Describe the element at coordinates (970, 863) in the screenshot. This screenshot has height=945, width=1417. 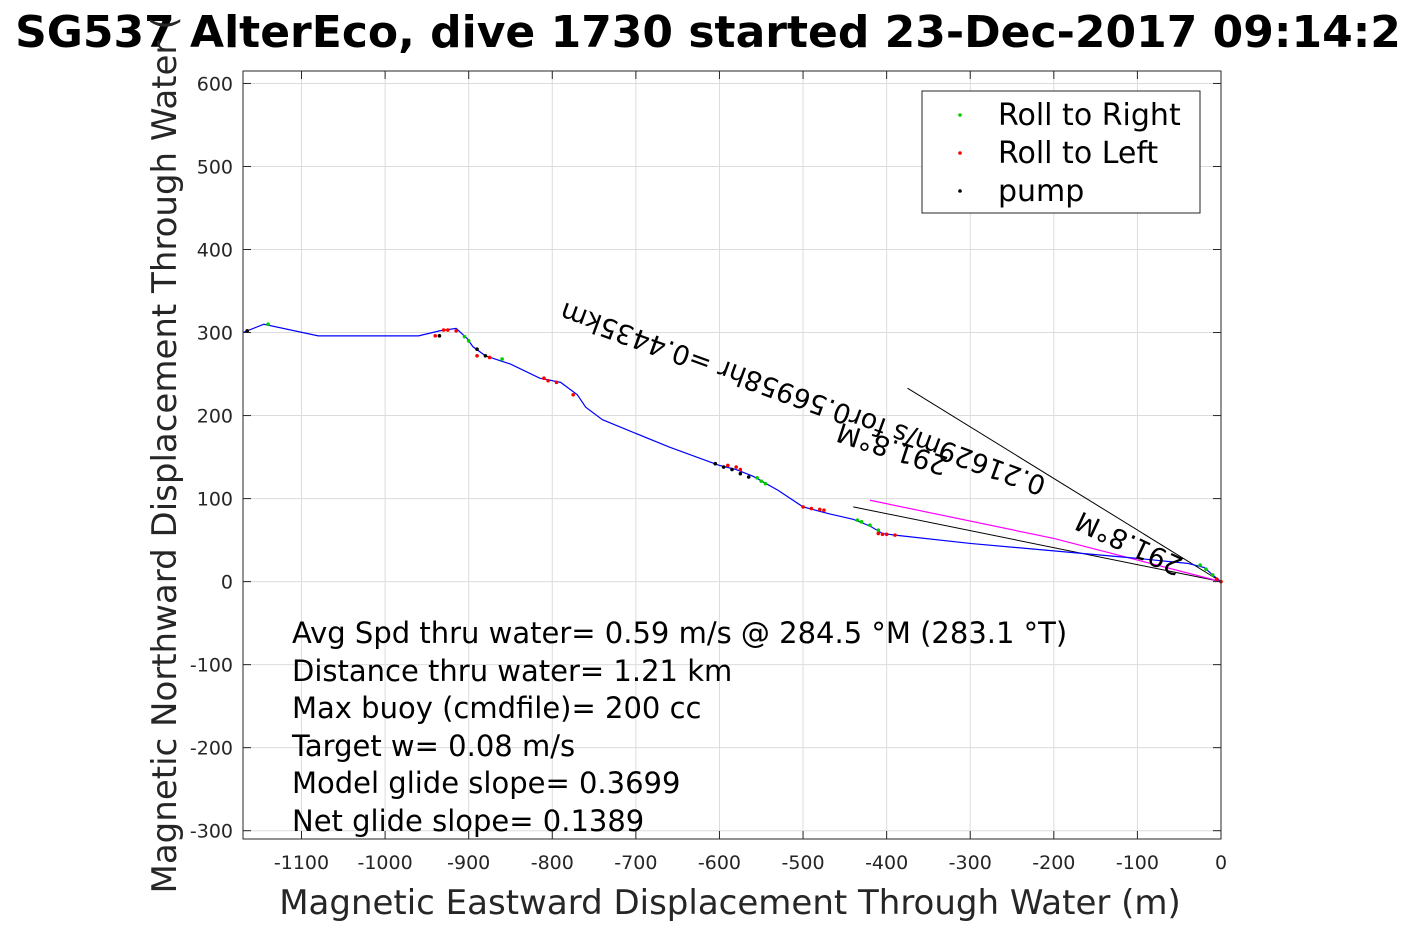
I see `x-tick-label: -300` at that location.